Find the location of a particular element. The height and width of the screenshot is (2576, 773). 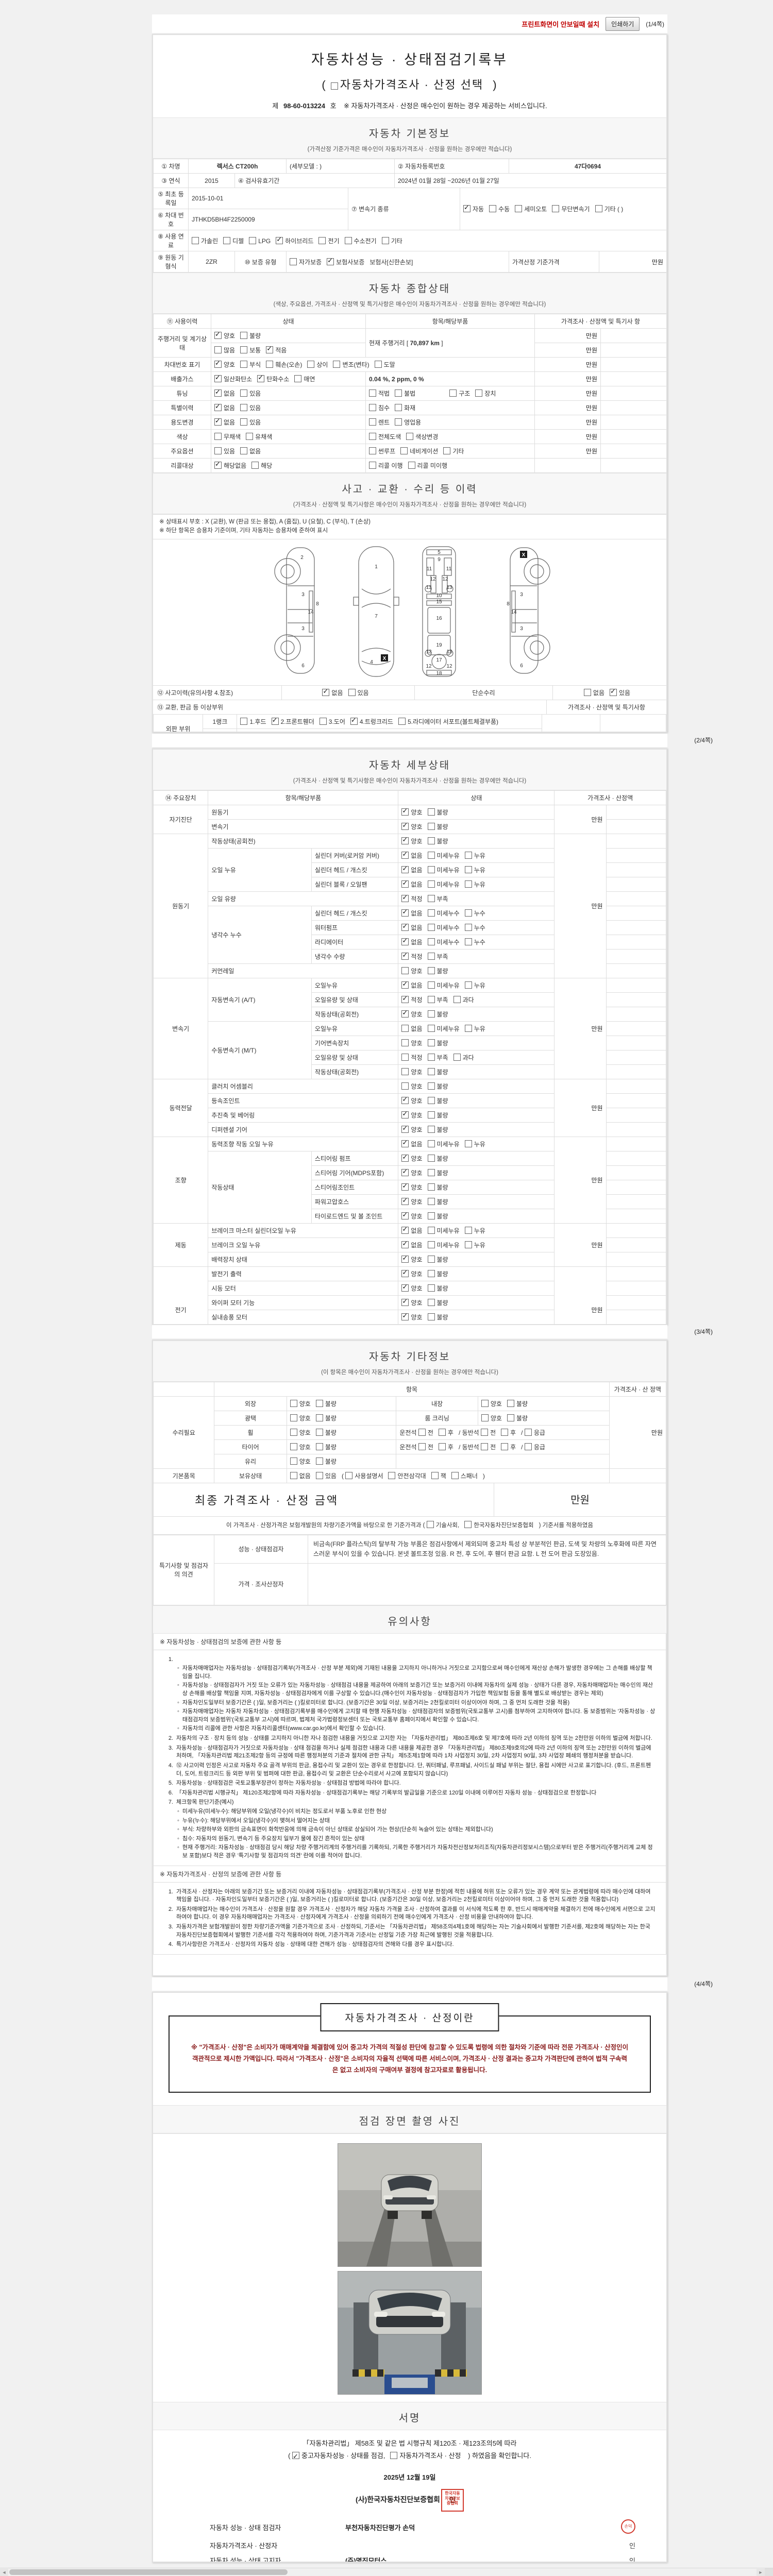

scroll-left-arrow: ◄ is located at coordinates (4, 2572).